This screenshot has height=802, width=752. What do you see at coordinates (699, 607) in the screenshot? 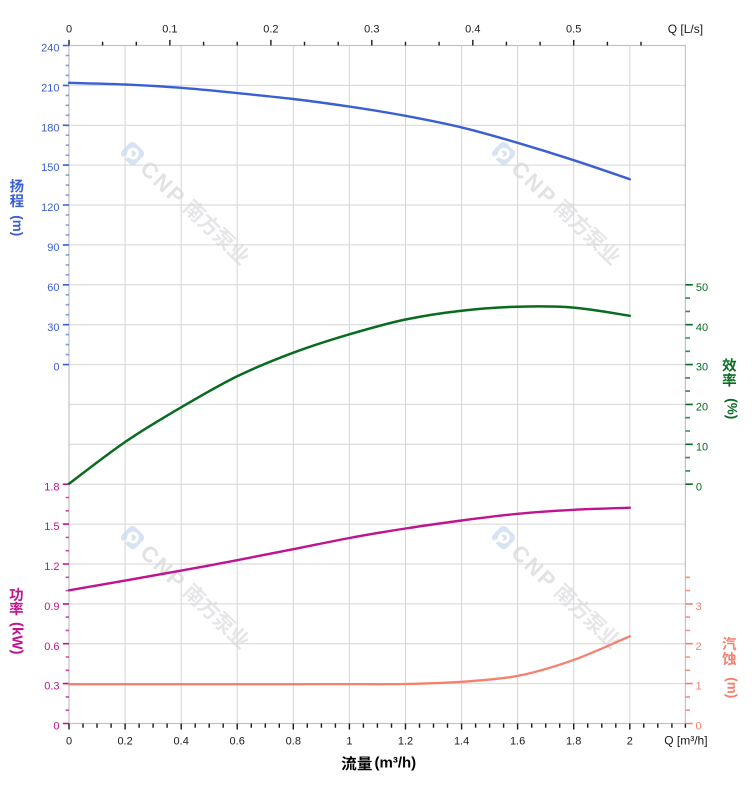
I see `svg-text: 3` at bounding box center [699, 607].